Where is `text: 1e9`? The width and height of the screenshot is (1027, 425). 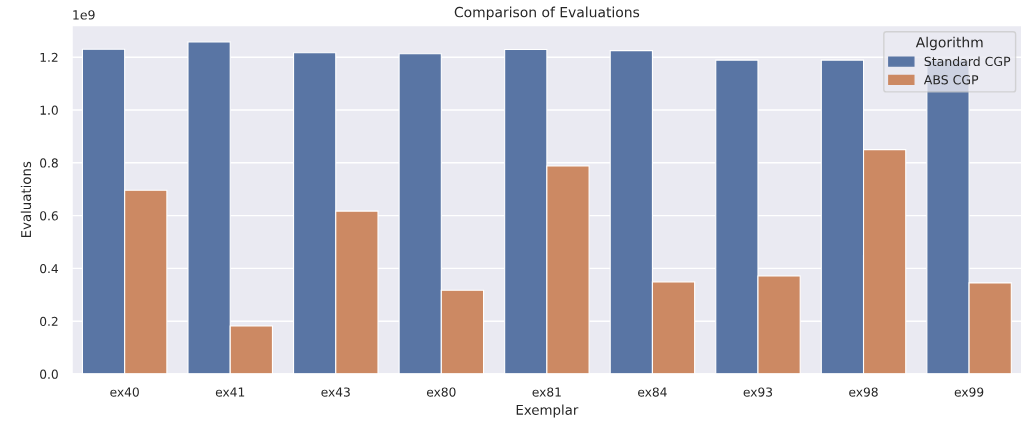 text: 1e9 is located at coordinates (84, 15).